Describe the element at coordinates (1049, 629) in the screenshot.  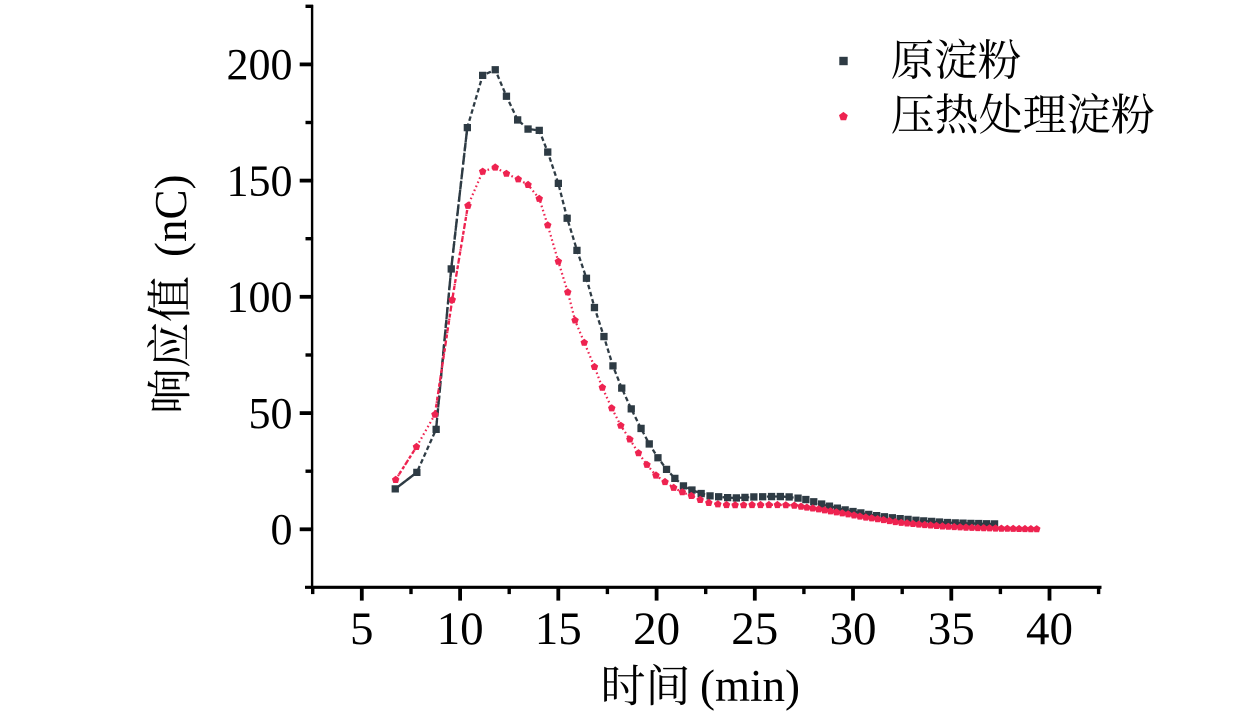
I see `svg-text: 40` at that location.